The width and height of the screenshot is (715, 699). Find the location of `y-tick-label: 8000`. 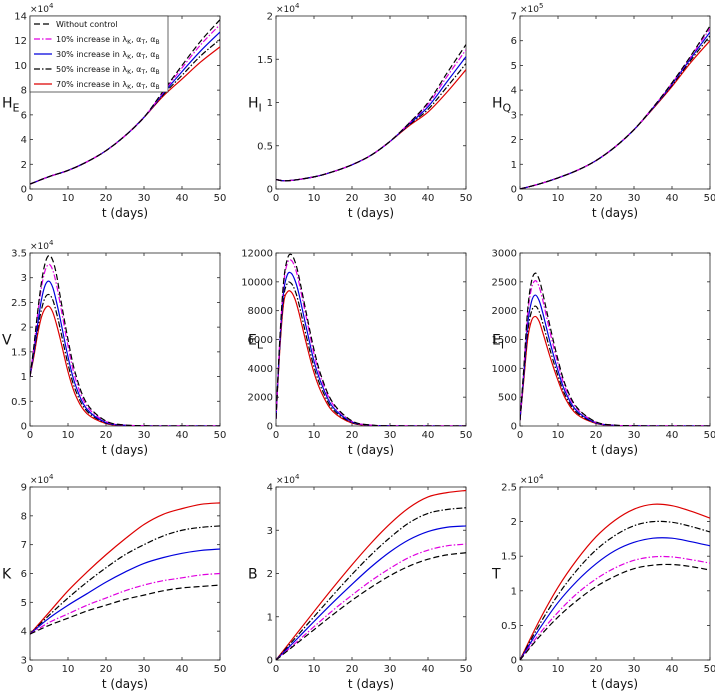

y-tick-label: 8000 is located at coordinates (260, 311).